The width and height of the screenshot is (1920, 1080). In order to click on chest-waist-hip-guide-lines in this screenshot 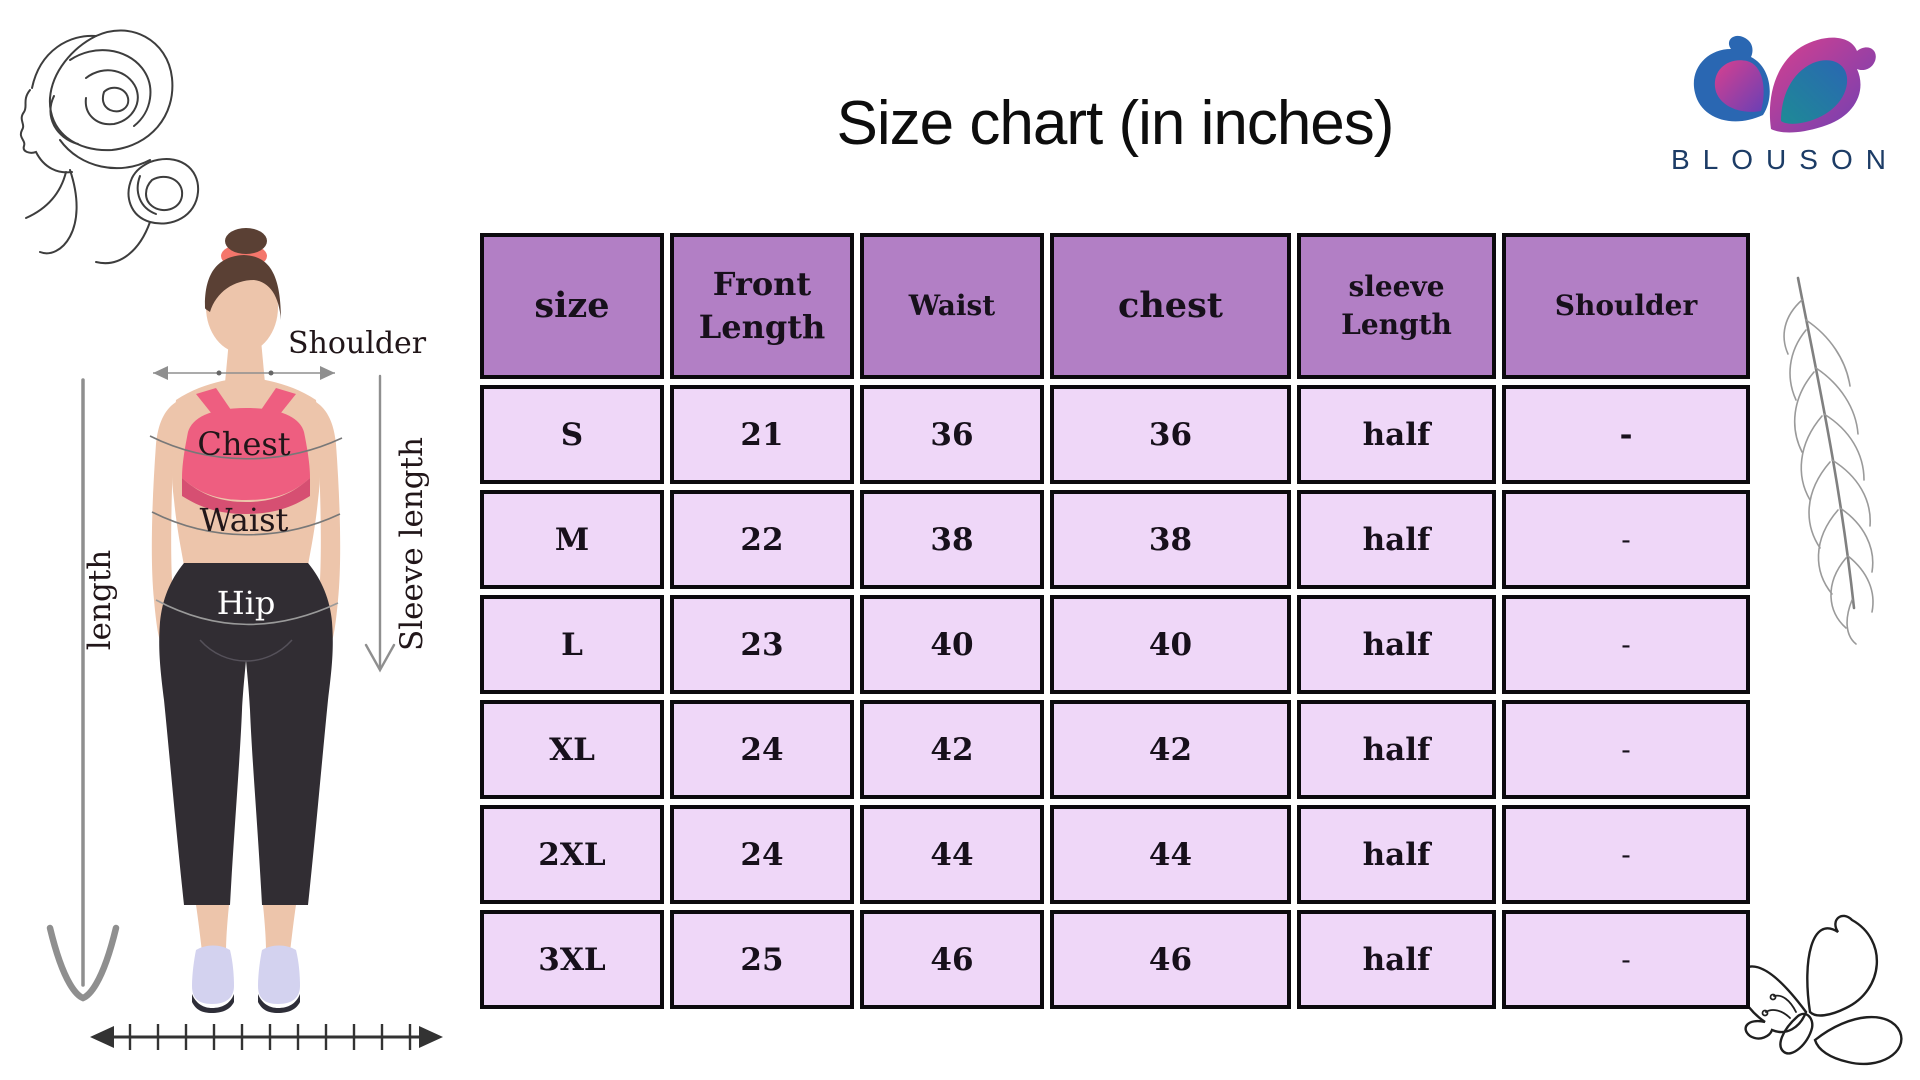, I will do `click(246, 530)`.